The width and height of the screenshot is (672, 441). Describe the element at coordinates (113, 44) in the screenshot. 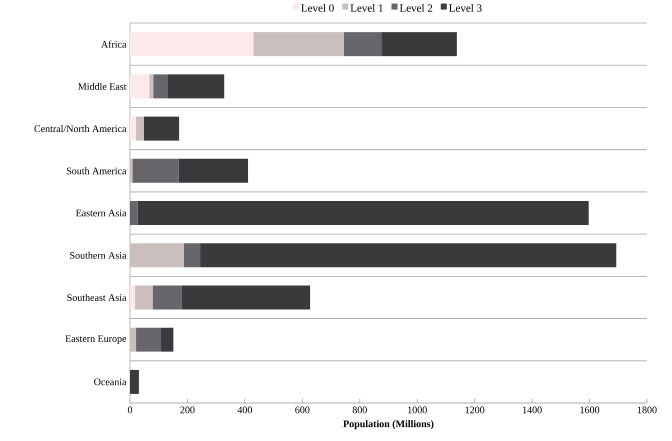

I see `y-tick-label: Africa` at that location.